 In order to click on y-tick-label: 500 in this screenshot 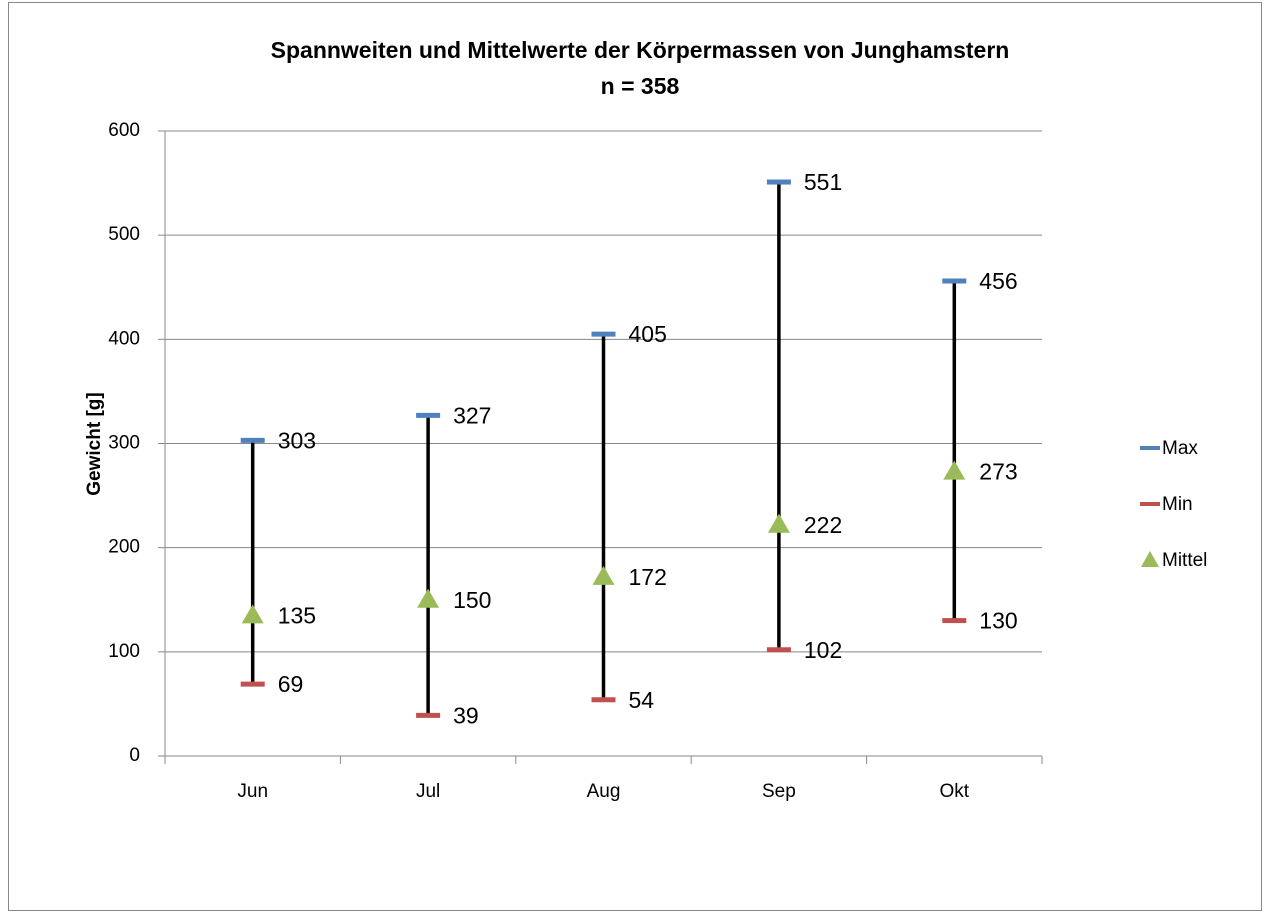, I will do `click(124, 234)`.